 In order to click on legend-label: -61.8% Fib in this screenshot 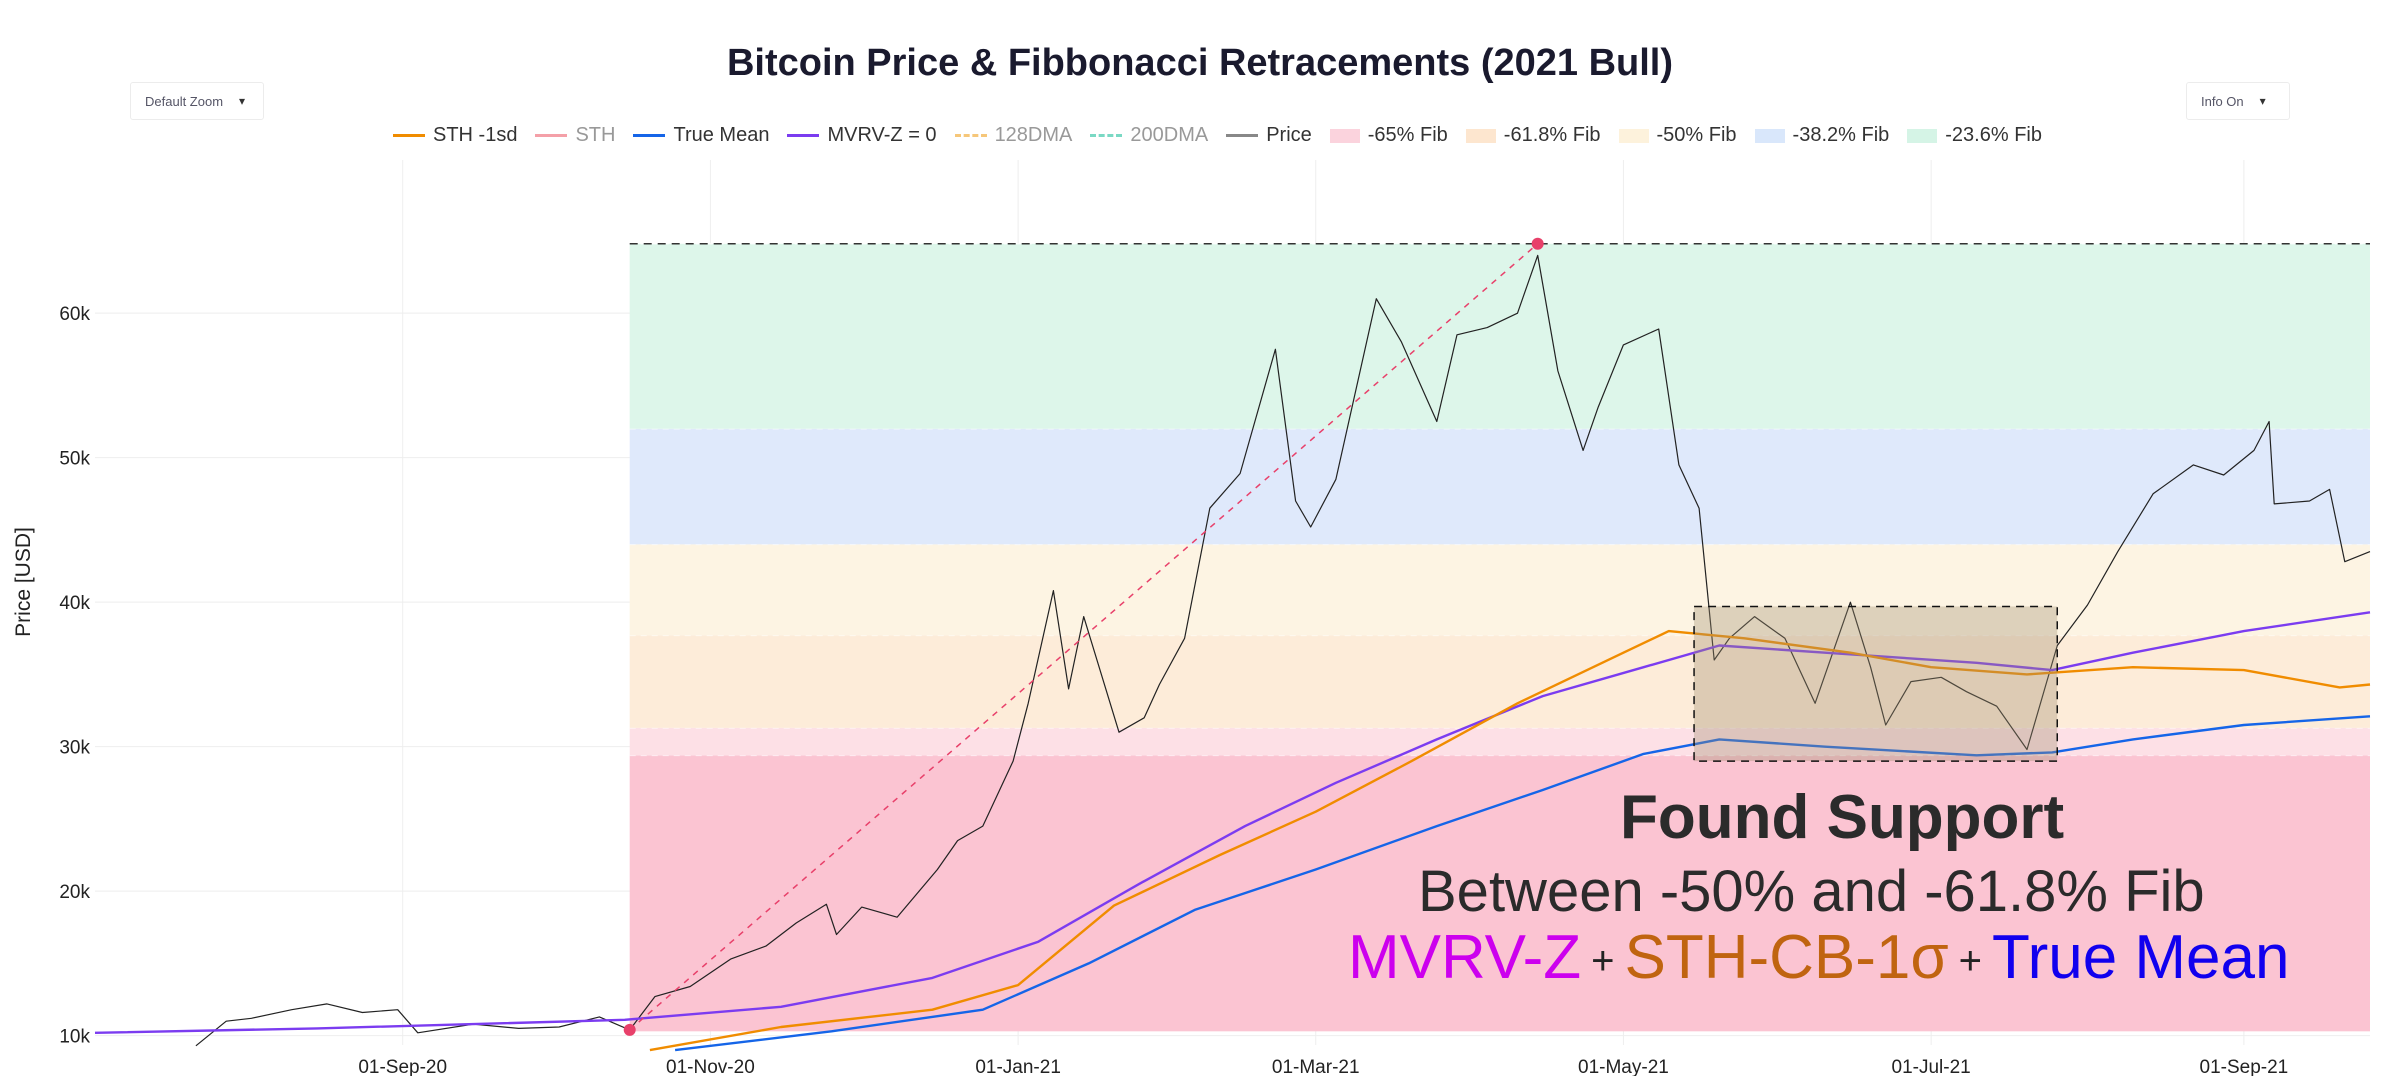, I will do `click(1552, 135)`.